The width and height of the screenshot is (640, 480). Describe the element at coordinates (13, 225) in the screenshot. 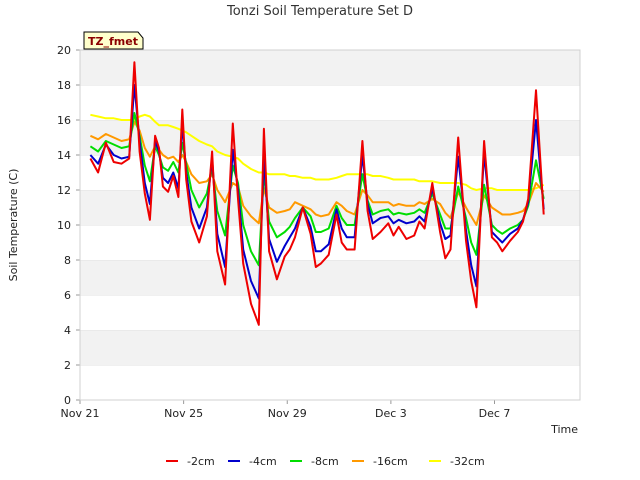

I see `y-axis-title: Soil Temperature (C)` at that location.